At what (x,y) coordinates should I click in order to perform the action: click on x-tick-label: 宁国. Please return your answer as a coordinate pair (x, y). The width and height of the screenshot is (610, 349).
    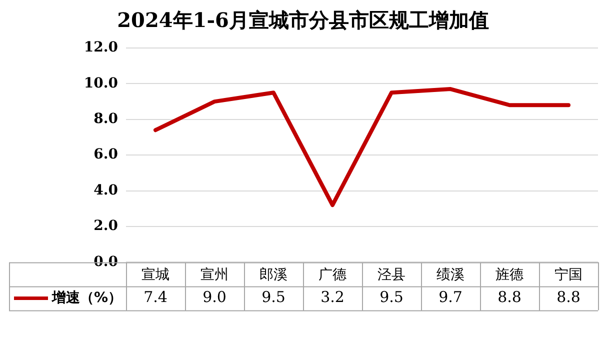
    Looking at the image, I should click on (568, 275).